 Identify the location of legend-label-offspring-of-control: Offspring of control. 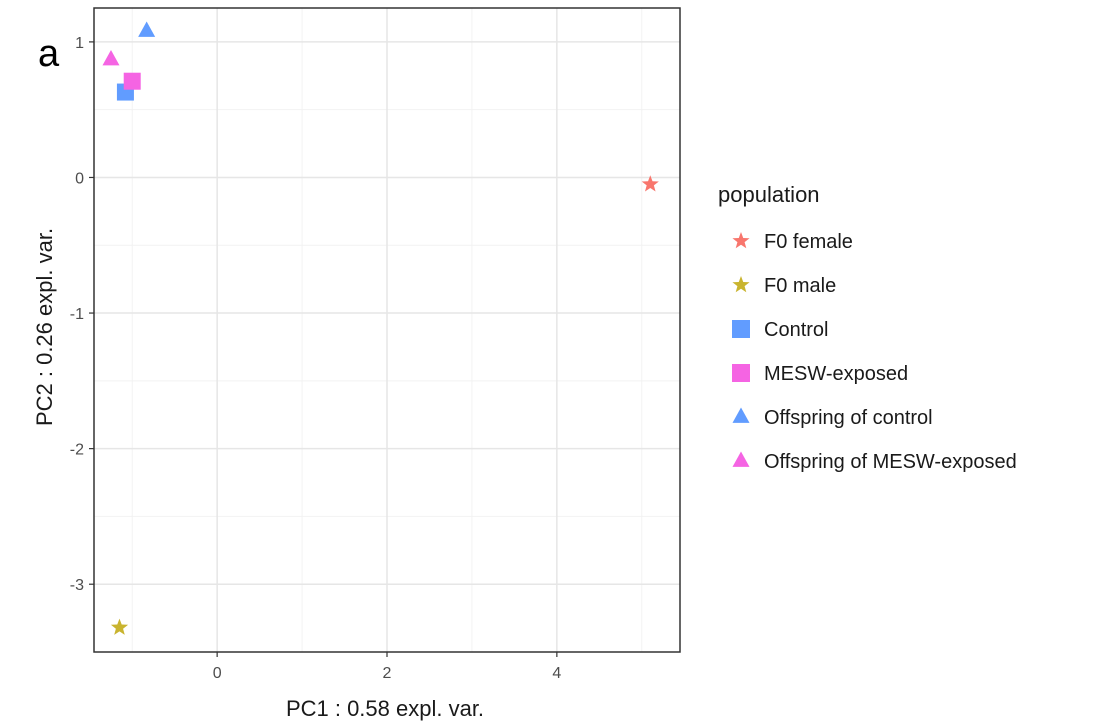
(848, 418).